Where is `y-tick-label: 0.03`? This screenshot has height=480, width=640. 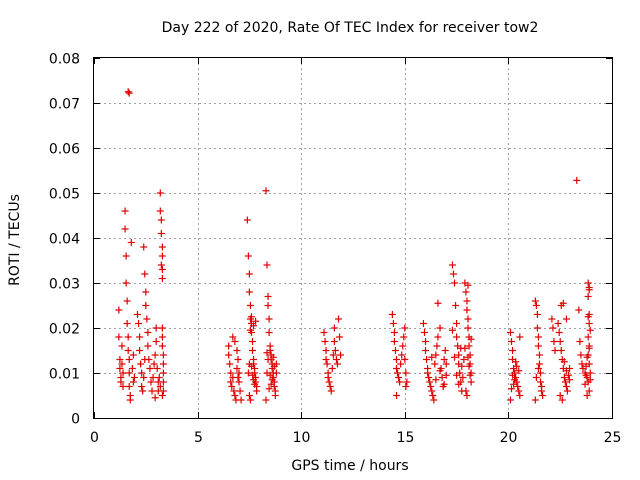 y-tick-label: 0.03 is located at coordinates (64, 285).